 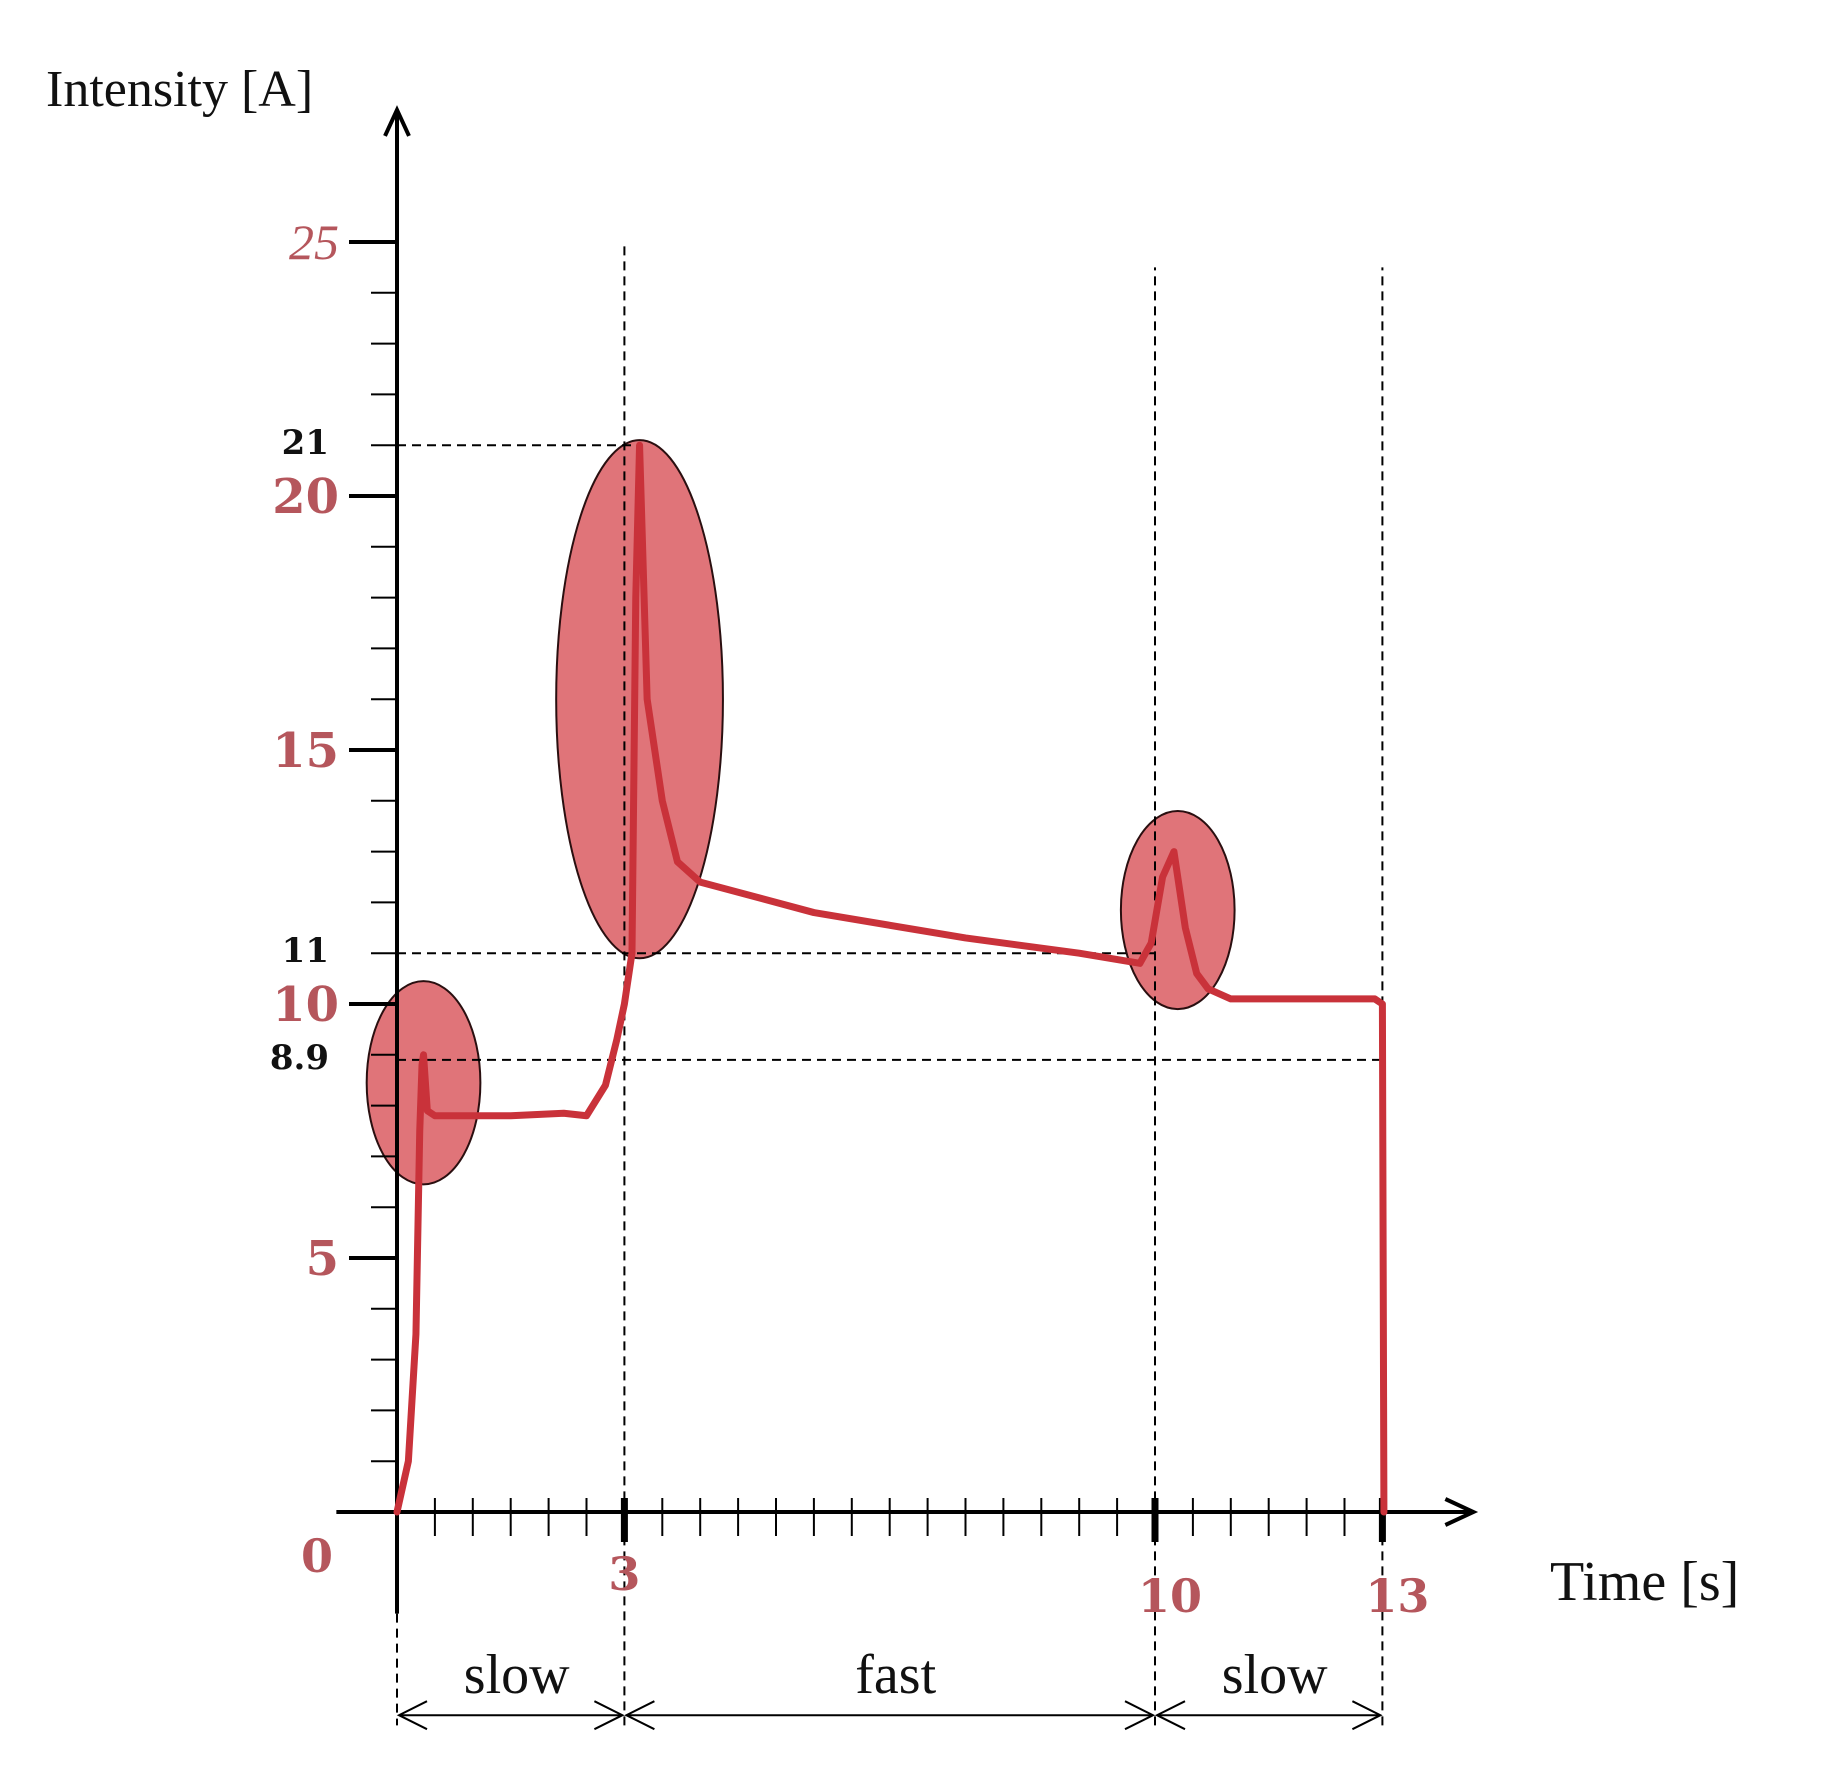 What do you see at coordinates (299, 1058) in the screenshot?
I see `y-reference-label: 8.9` at bounding box center [299, 1058].